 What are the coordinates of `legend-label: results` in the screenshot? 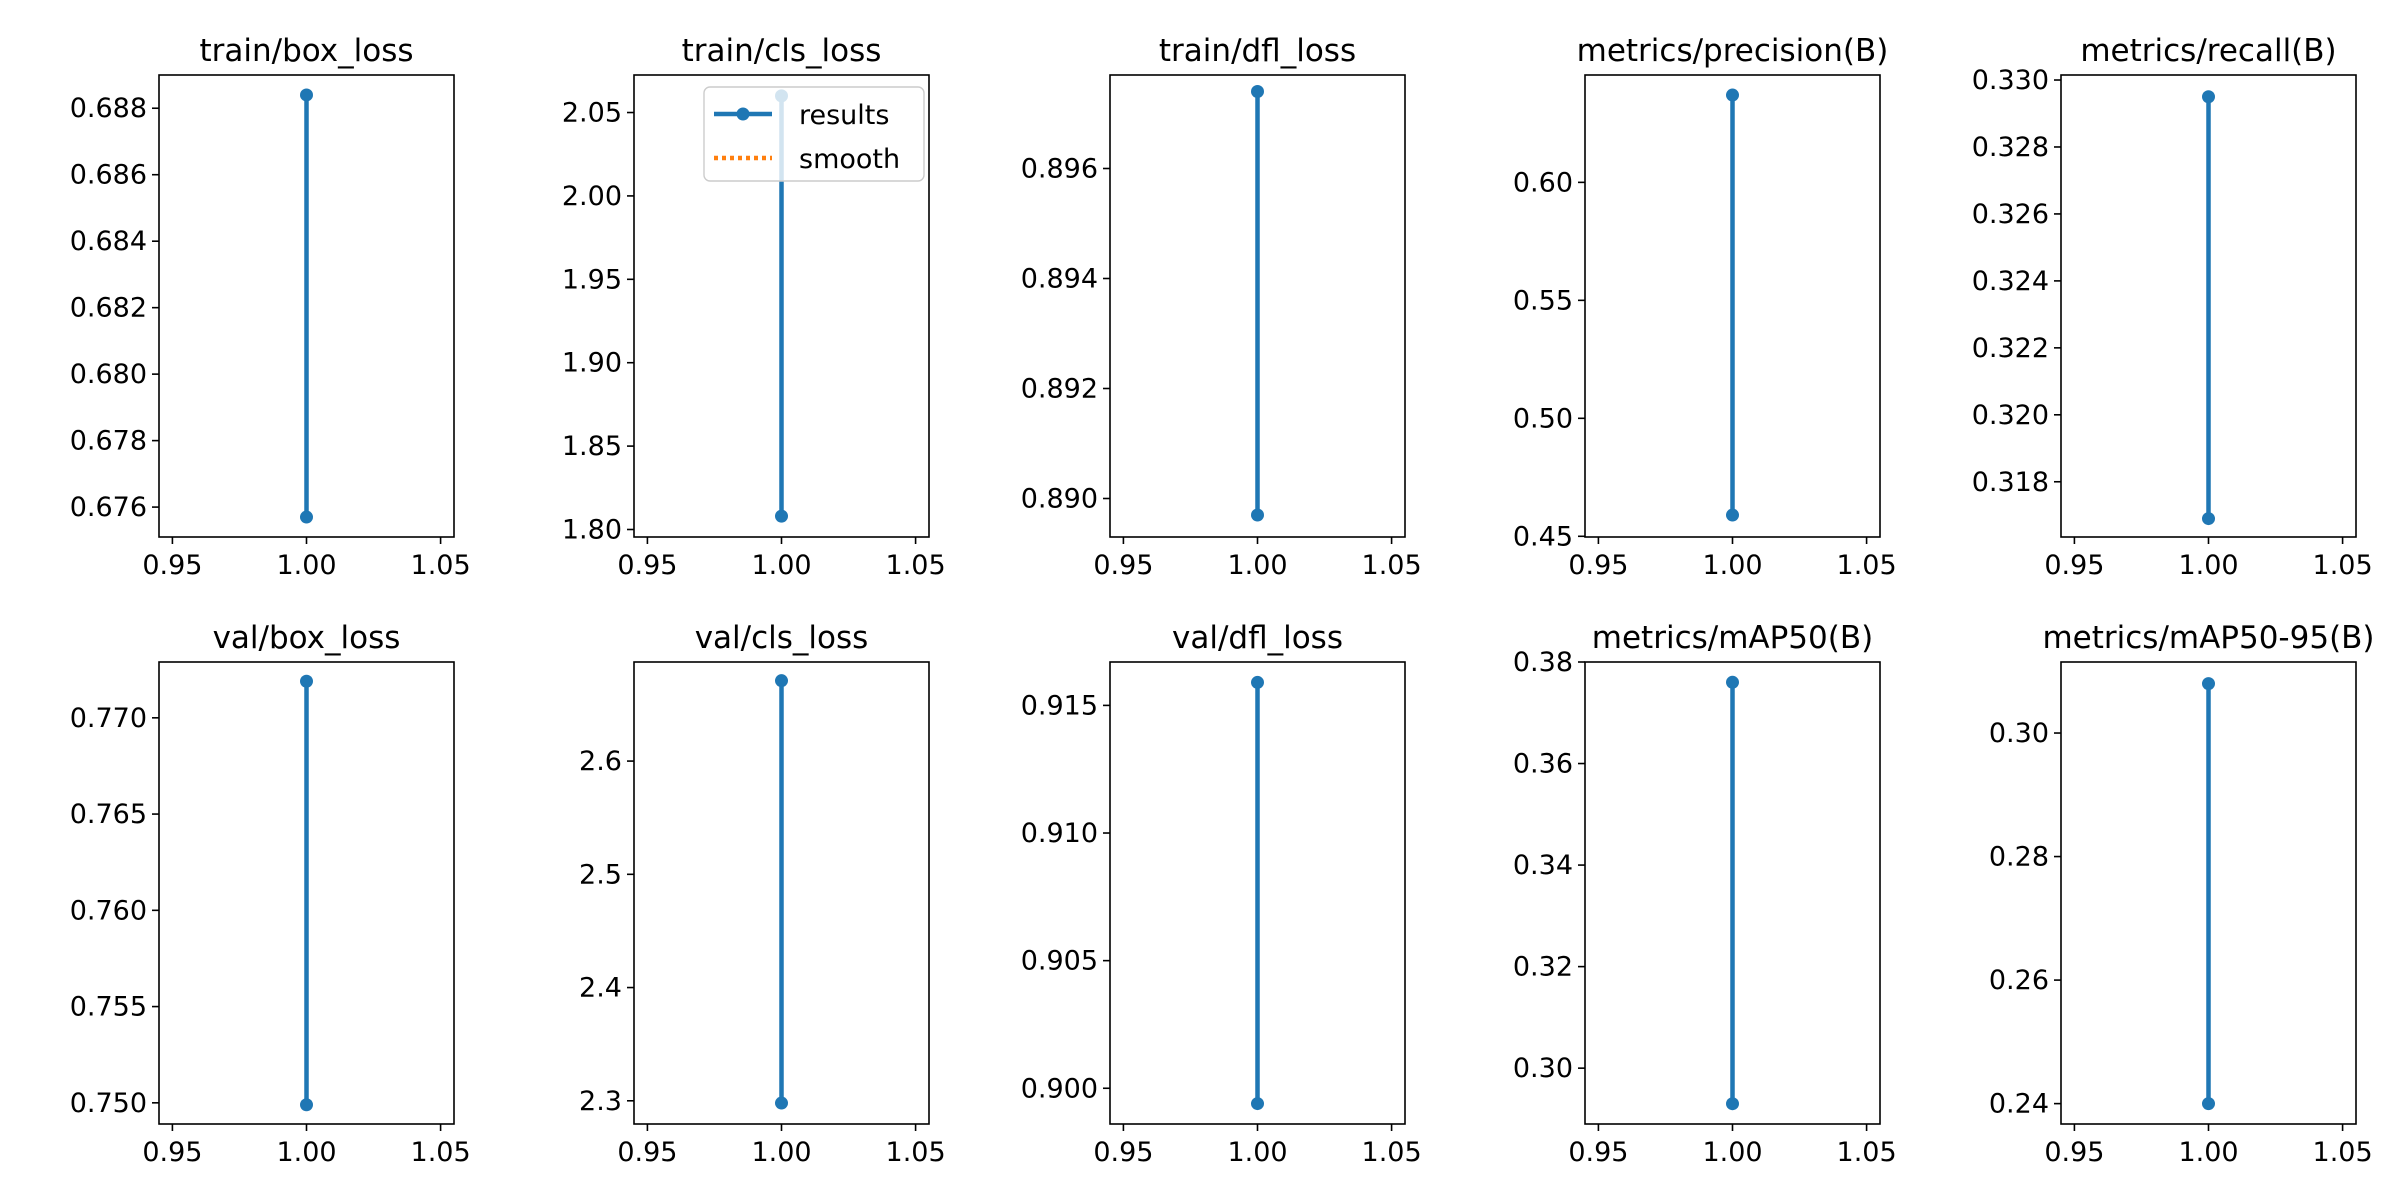 It's located at (844, 115).